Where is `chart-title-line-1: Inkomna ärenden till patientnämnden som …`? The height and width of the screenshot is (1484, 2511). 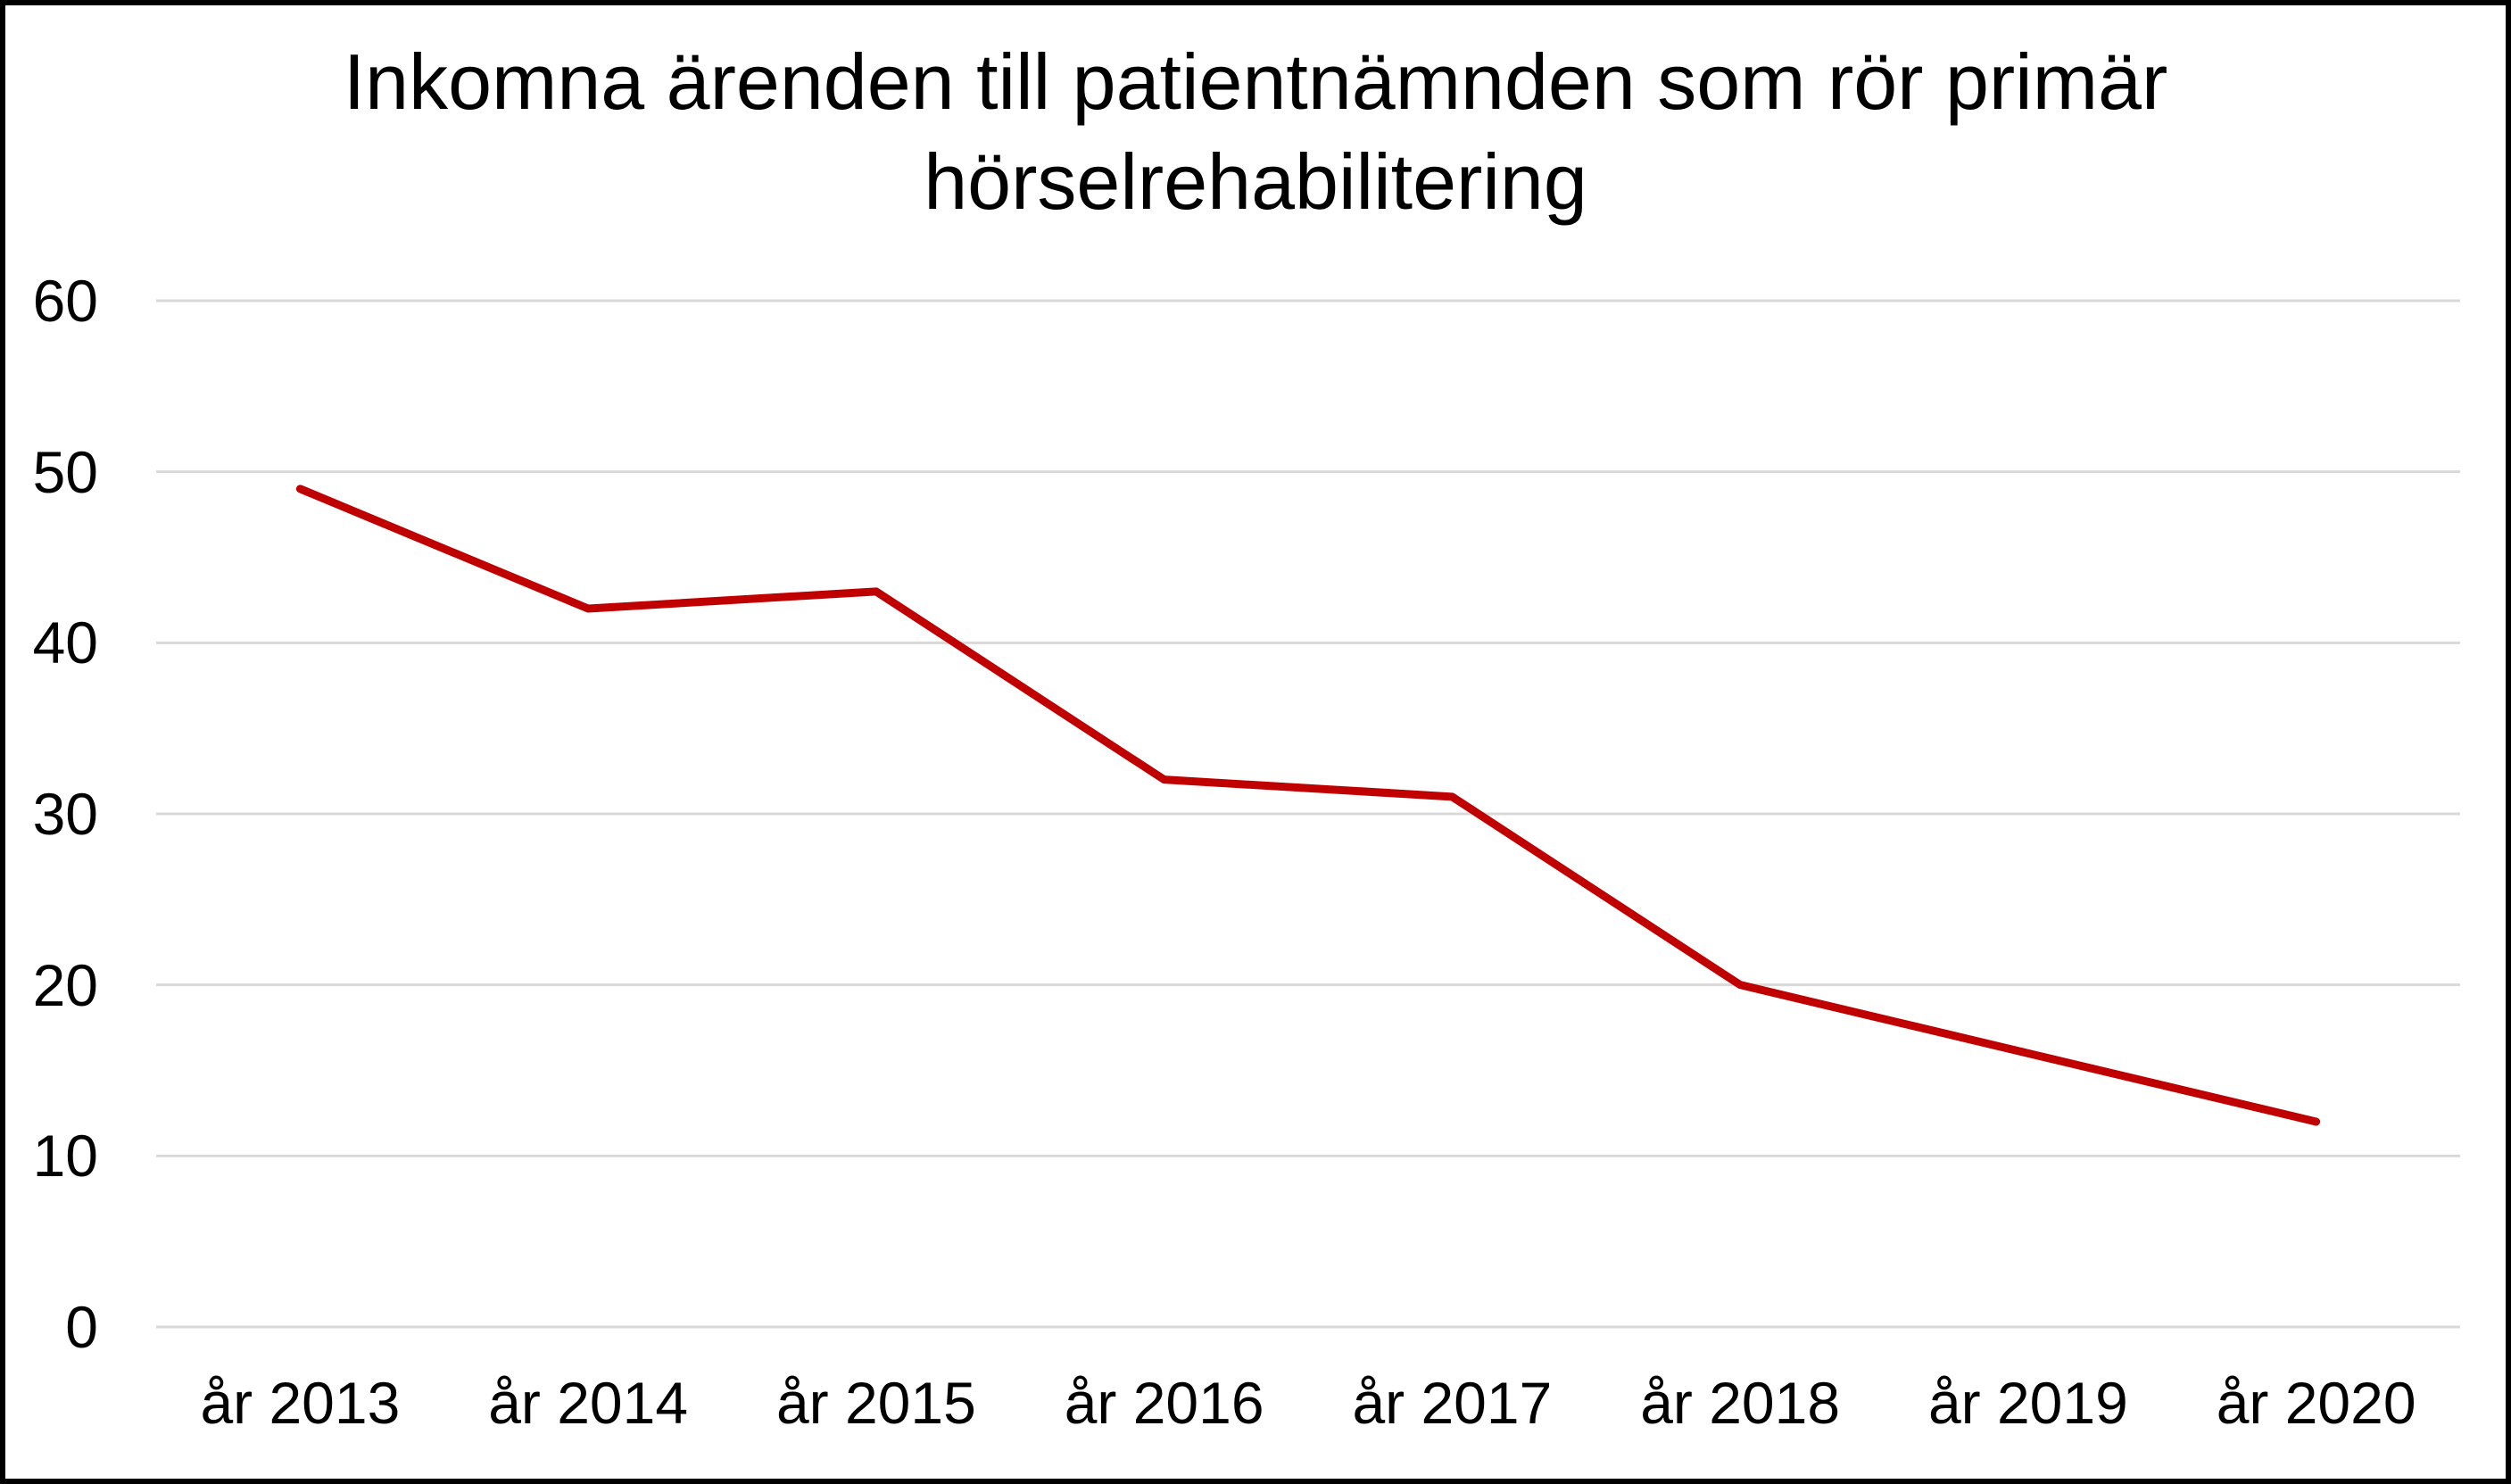 chart-title-line-1: Inkomna ärenden till patientnämnden som … is located at coordinates (1255, 81).